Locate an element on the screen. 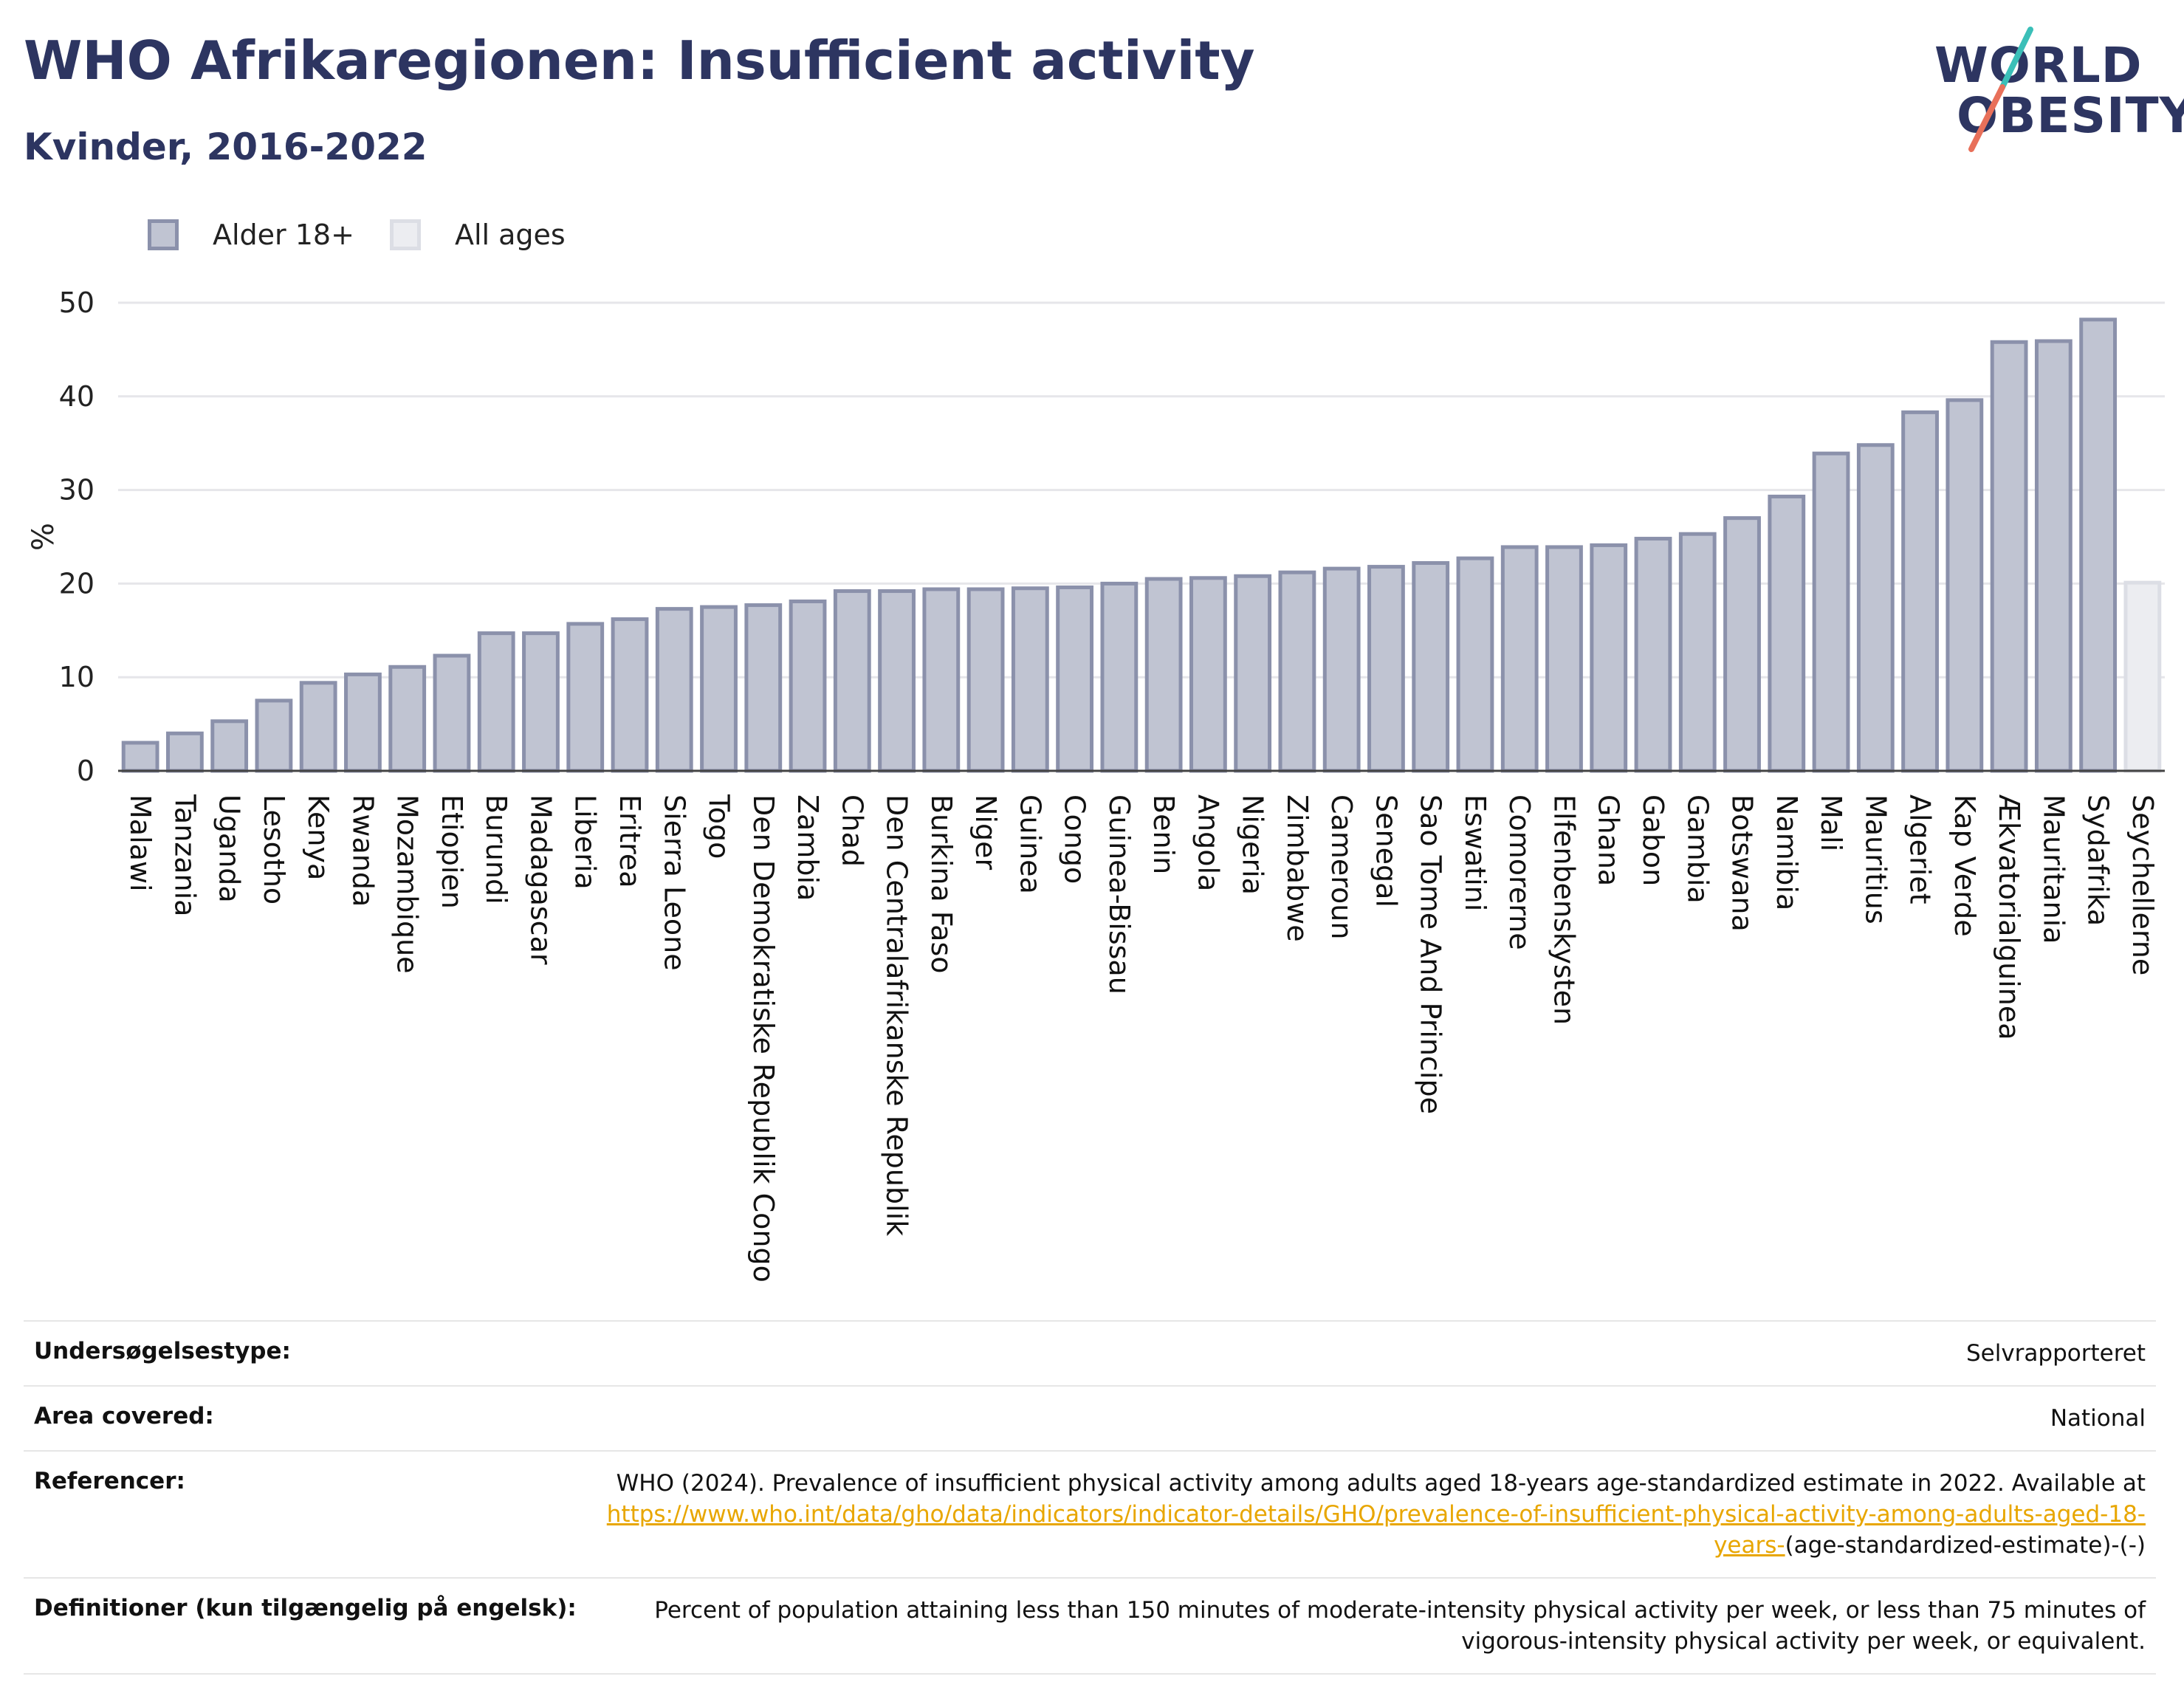 The height and width of the screenshot is (1696, 2184). info-value: Selvrapporteret is located at coordinates (2055, 1353).